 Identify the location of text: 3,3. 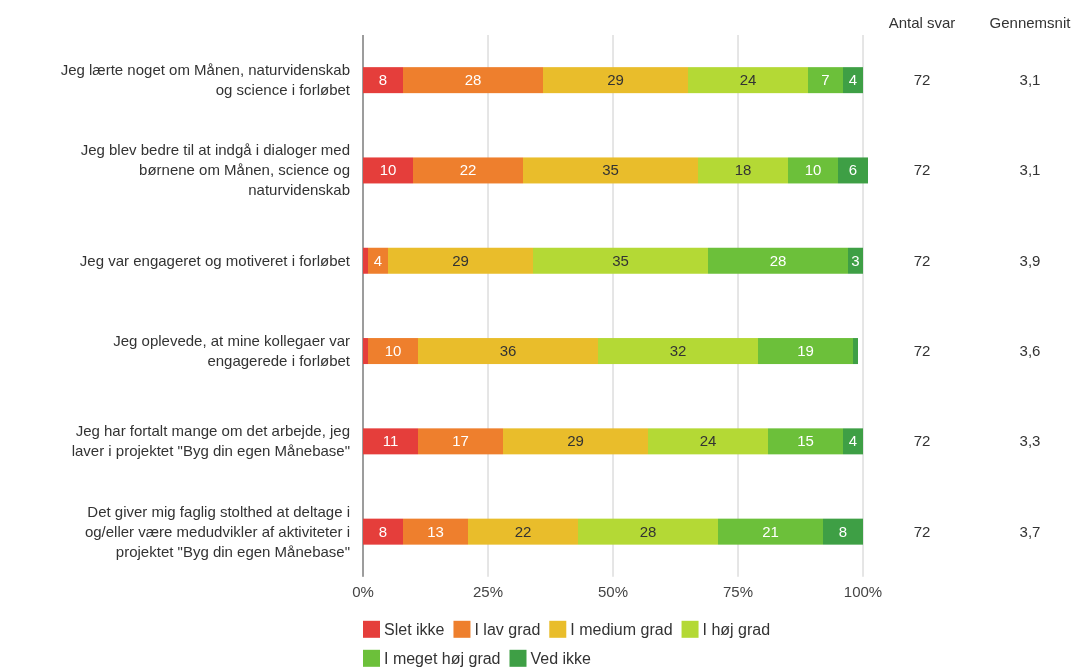
(1030, 441).